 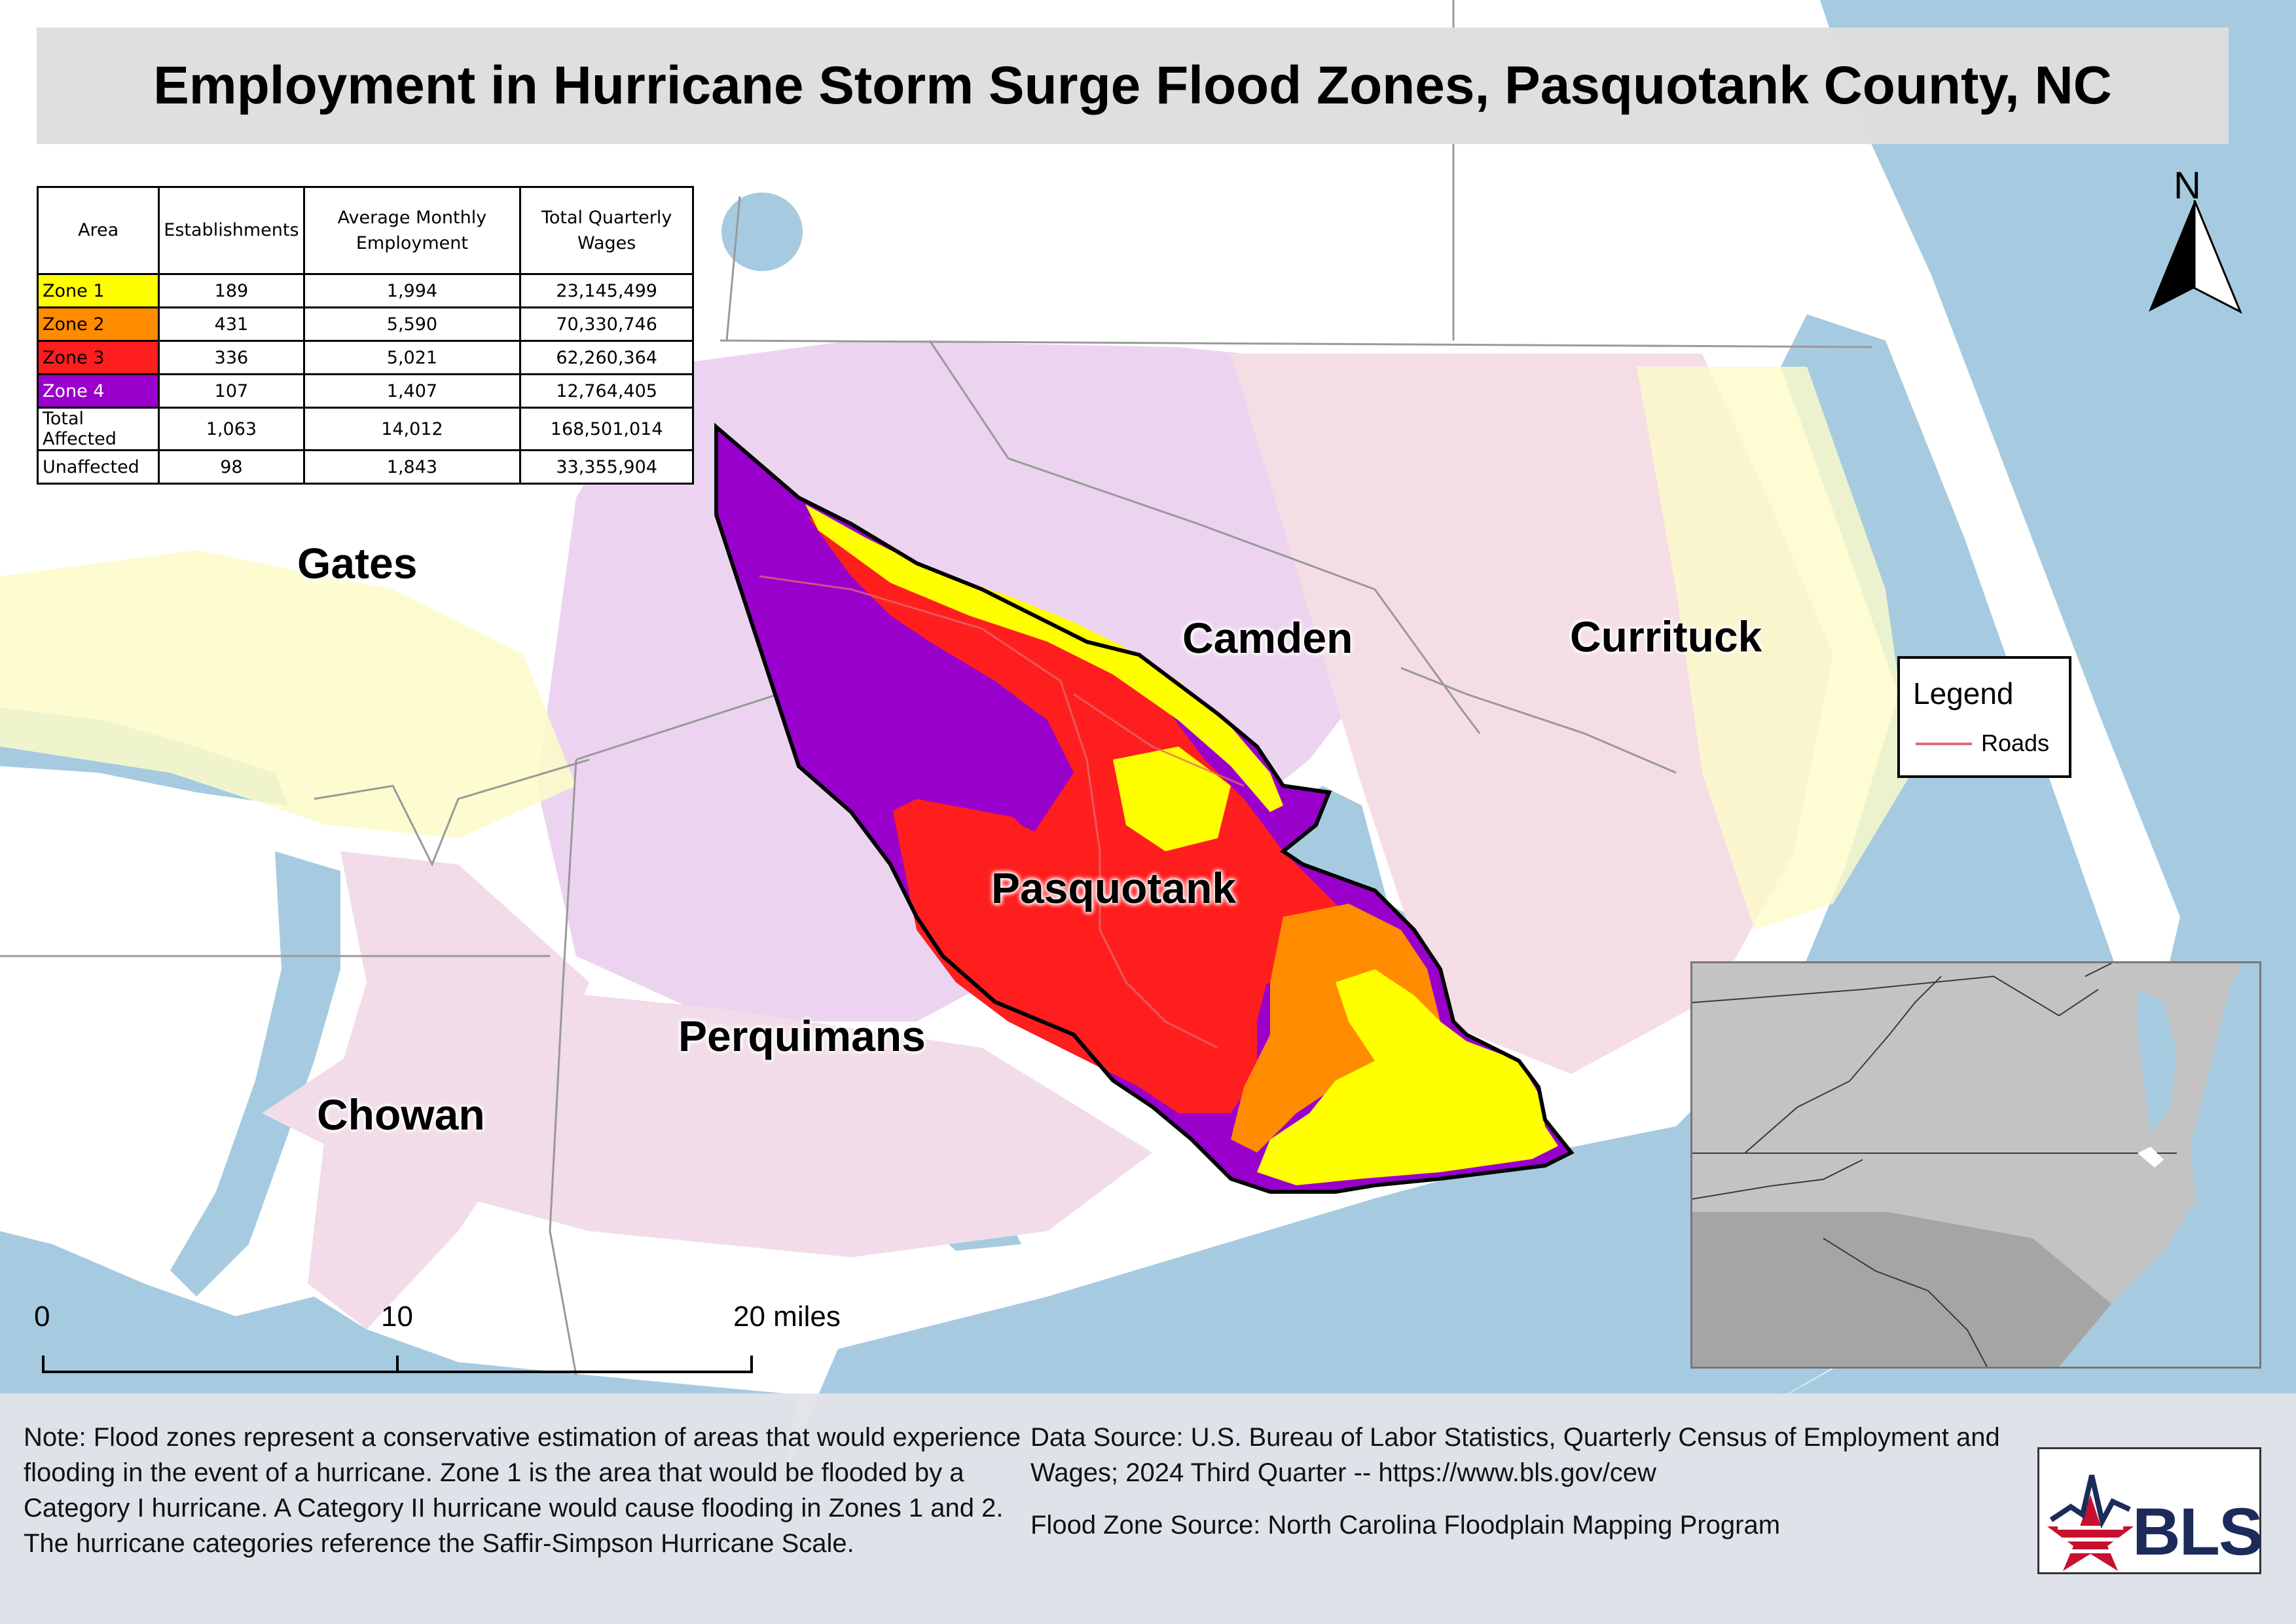 I want to click on north-label: N, so click(x=2187, y=185).